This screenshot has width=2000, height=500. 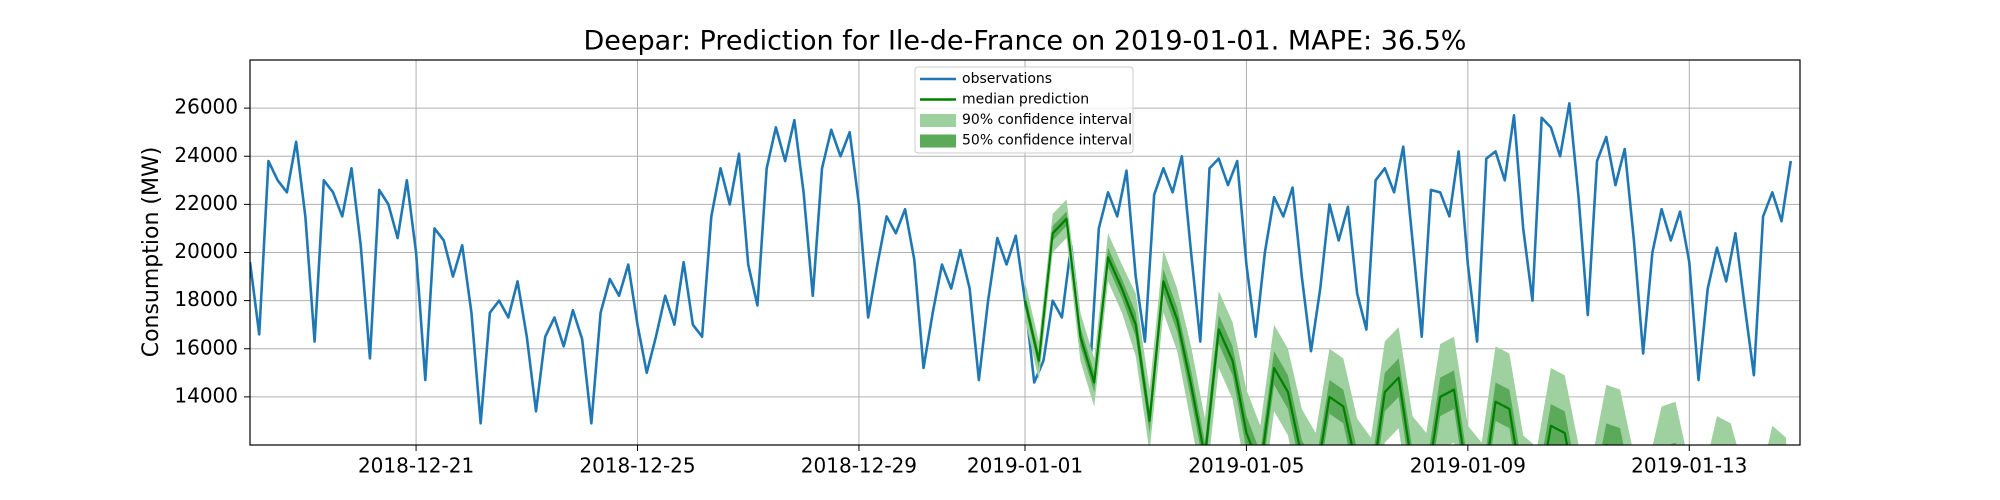 I want to click on x-tick-label: 2019-01-01, so click(x=1025, y=466).